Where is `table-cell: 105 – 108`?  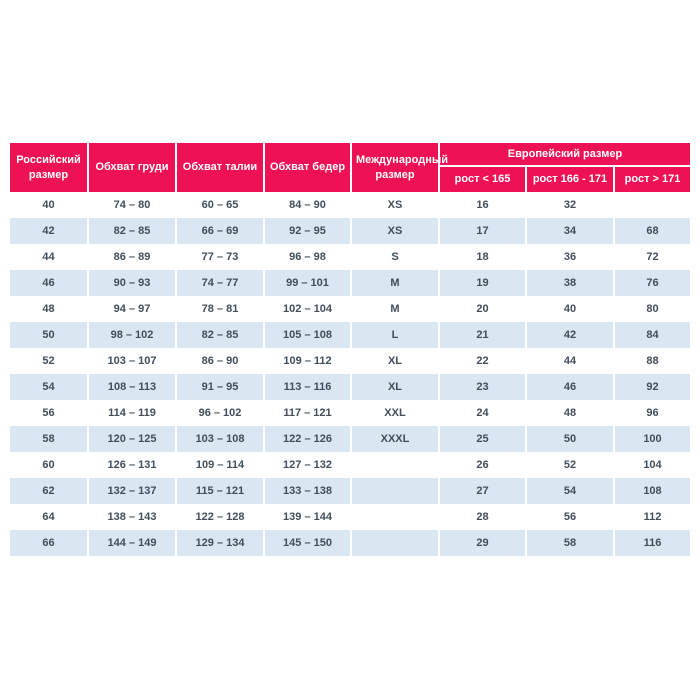 table-cell: 105 – 108 is located at coordinates (306, 335).